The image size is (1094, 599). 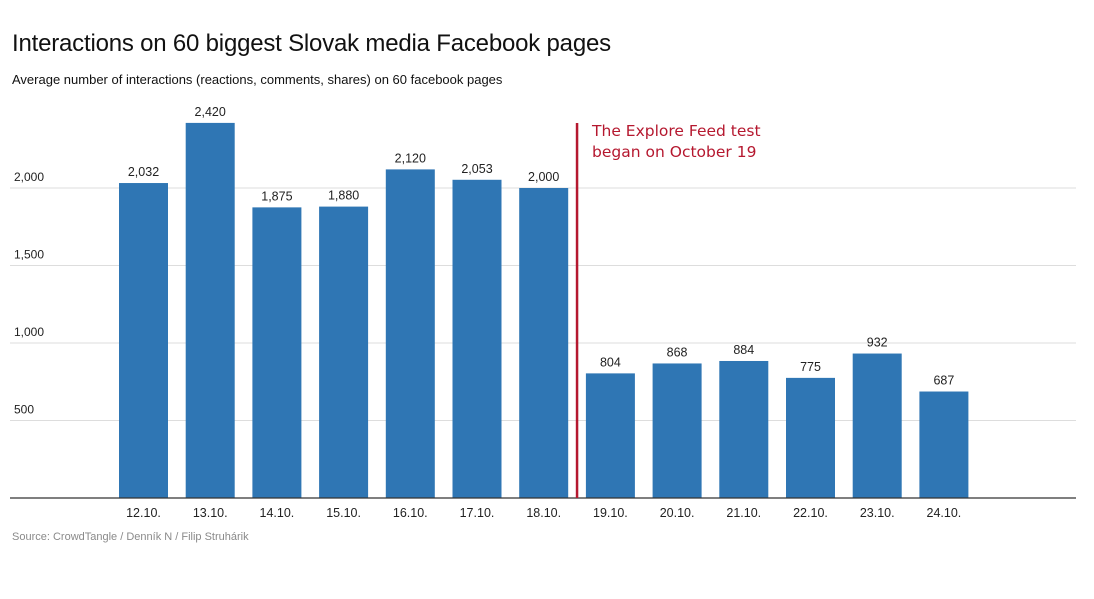 I want to click on y-tick-label: 500, so click(x=24, y=410).